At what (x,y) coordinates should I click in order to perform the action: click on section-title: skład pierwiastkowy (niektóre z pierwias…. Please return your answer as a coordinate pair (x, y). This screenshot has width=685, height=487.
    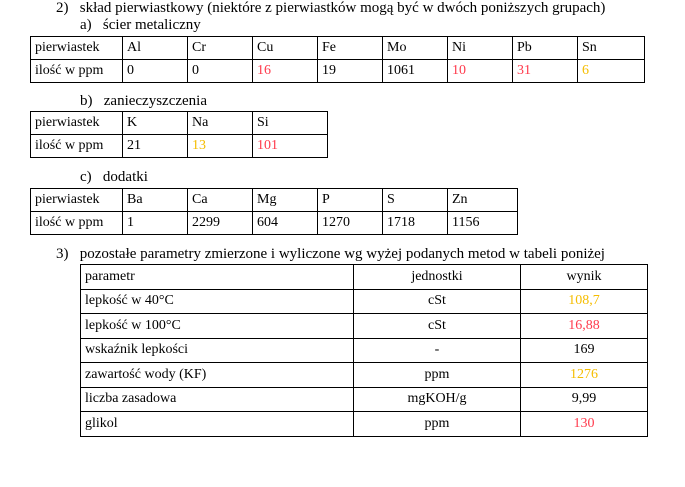
    Looking at the image, I should click on (342, 8).